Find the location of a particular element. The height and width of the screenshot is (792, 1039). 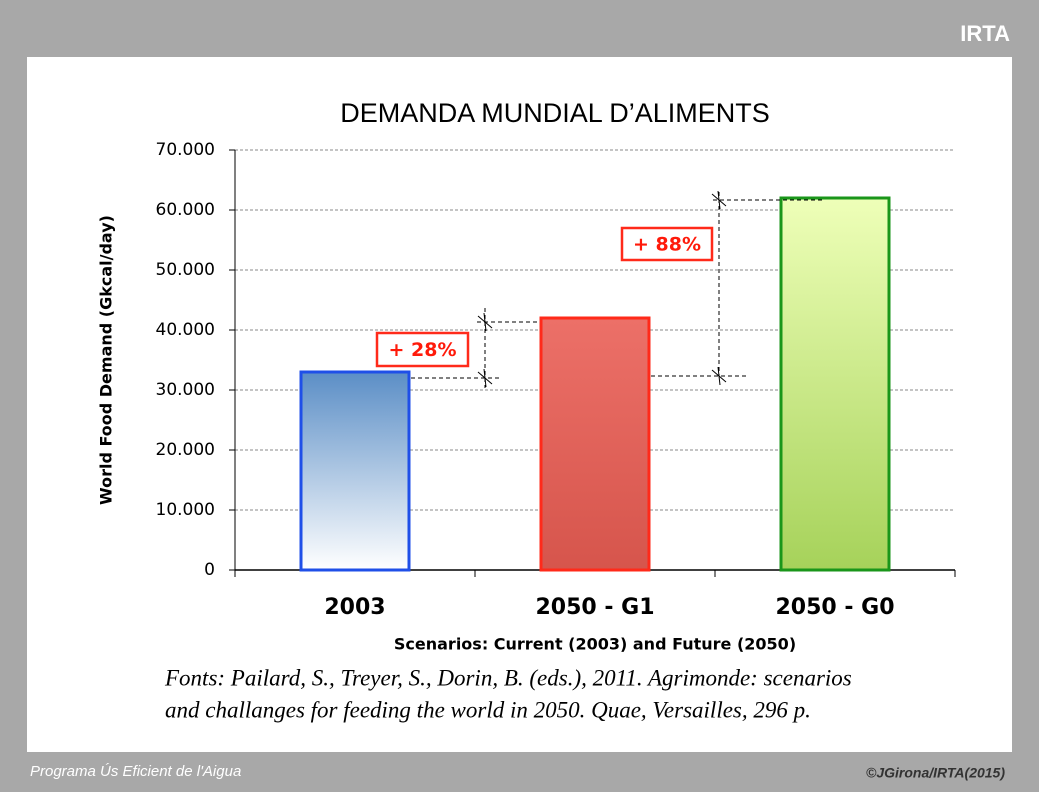

y-tick-label: 0 is located at coordinates (209, 570).